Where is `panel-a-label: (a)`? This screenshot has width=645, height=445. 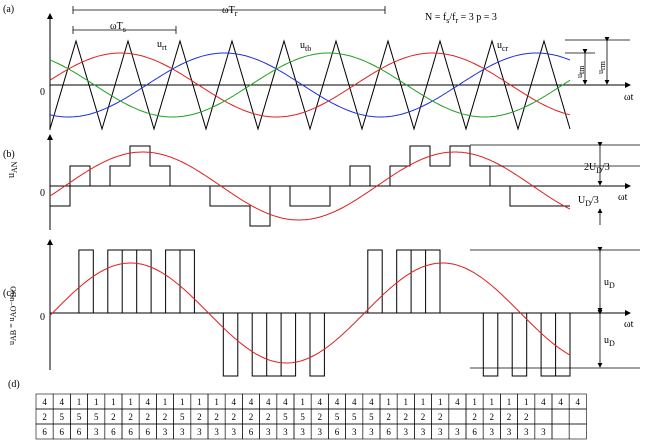
panel-a-label: (a) is located at coordinates (8, 9).